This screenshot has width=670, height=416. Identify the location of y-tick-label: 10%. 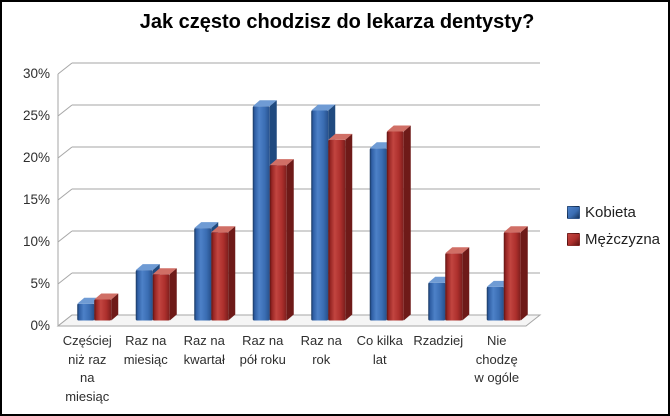
(36, 241).